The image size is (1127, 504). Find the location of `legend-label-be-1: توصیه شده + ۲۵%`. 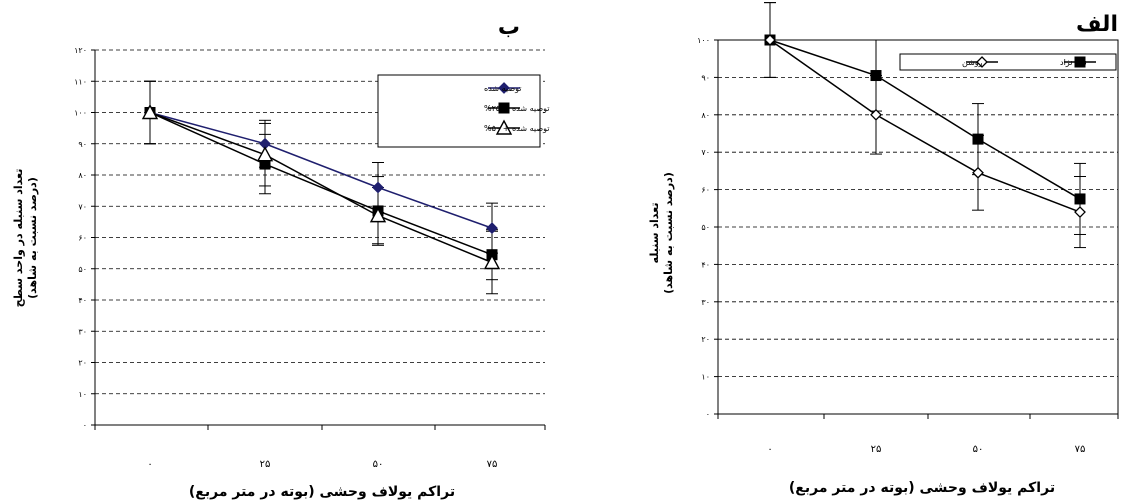

legend-label-be-1: توصیه شده + ۲۵% is located at coordinates (516, 108).